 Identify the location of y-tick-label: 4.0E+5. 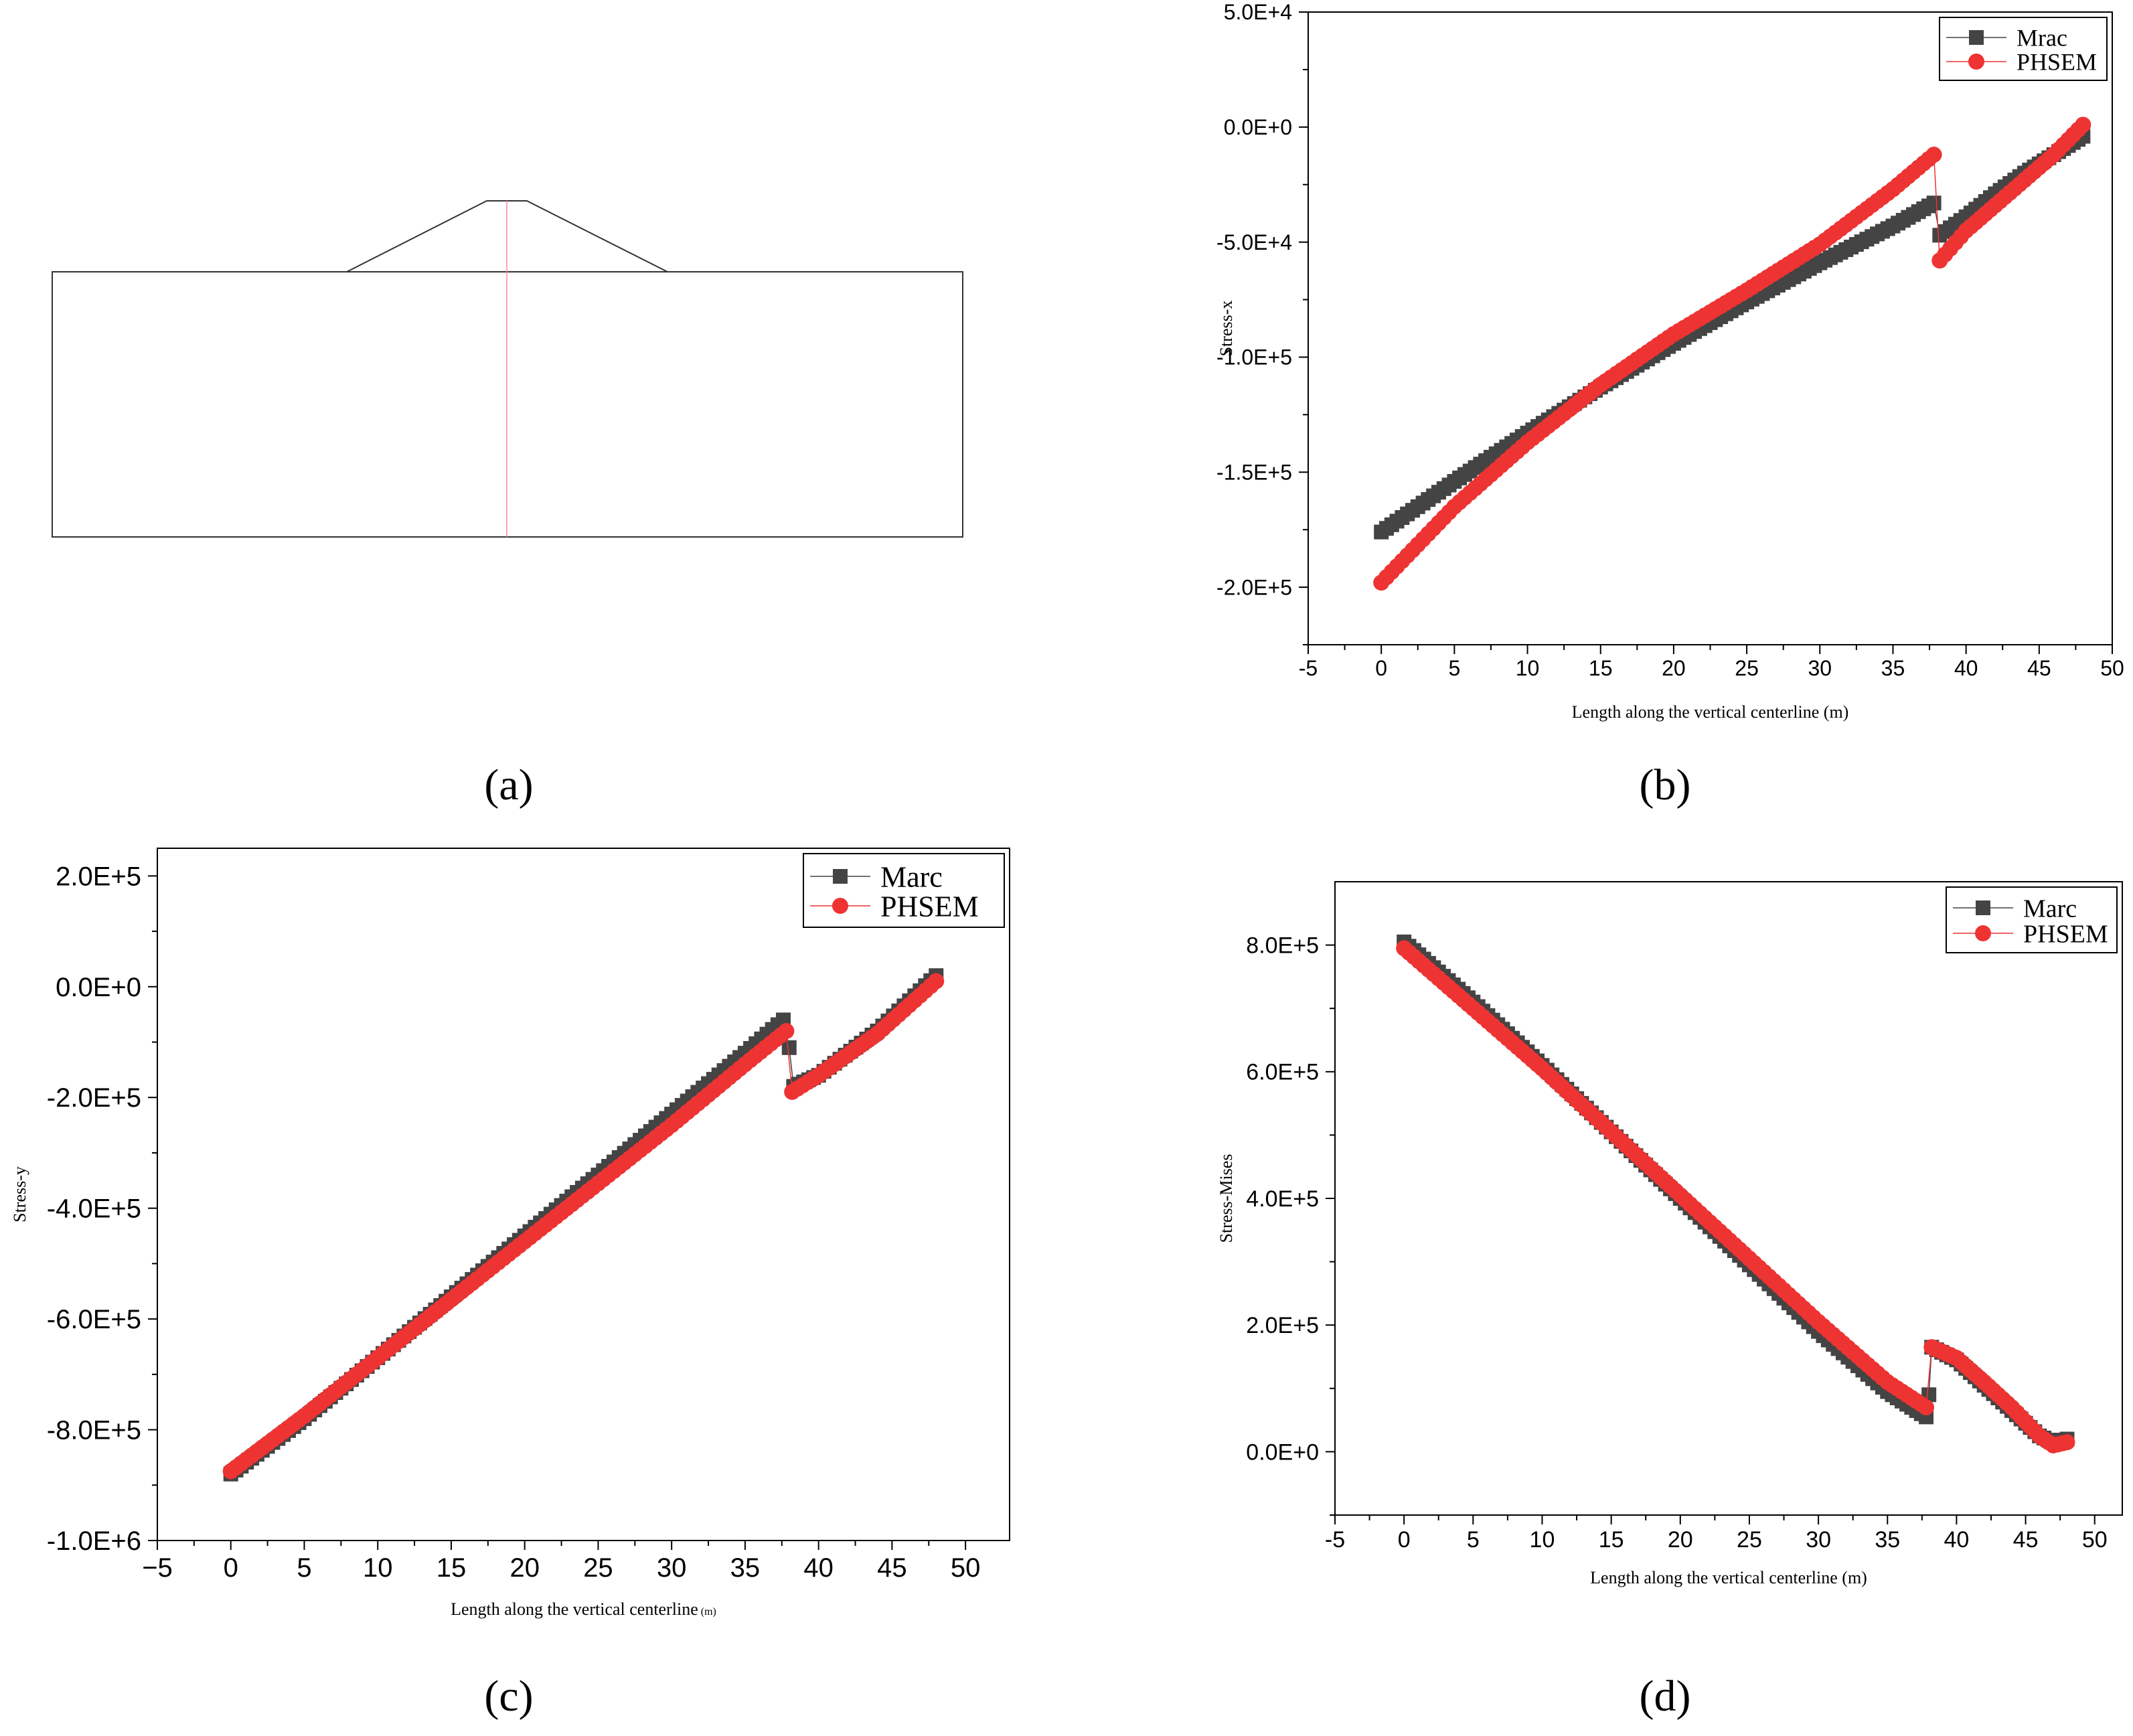
(1282, 1199).